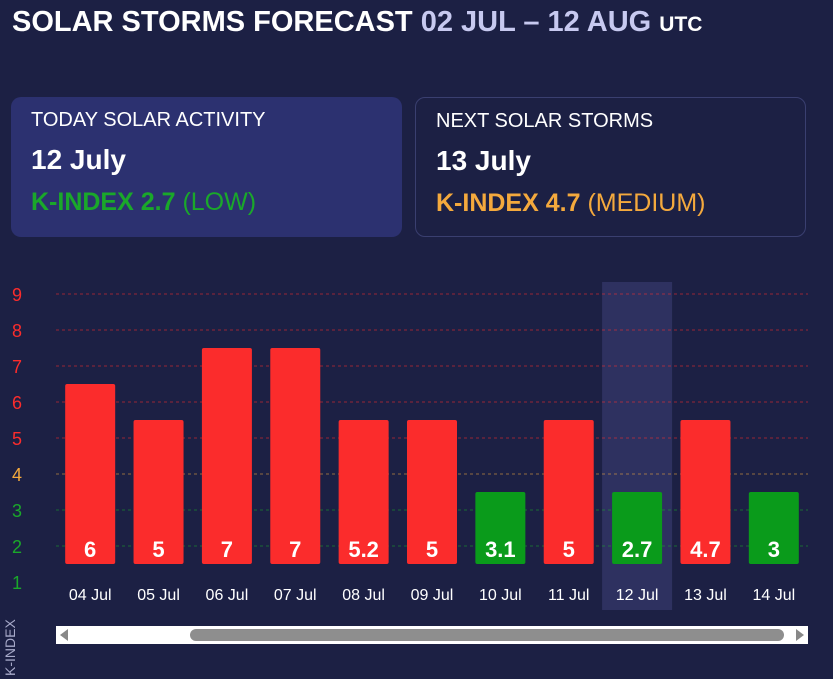 The height and width of the screenshot is (679, 833). What do you see at coordinates (219, 202) in the screenshot?
I see `today-level: (LOW)` at bounding box center [219, 202].